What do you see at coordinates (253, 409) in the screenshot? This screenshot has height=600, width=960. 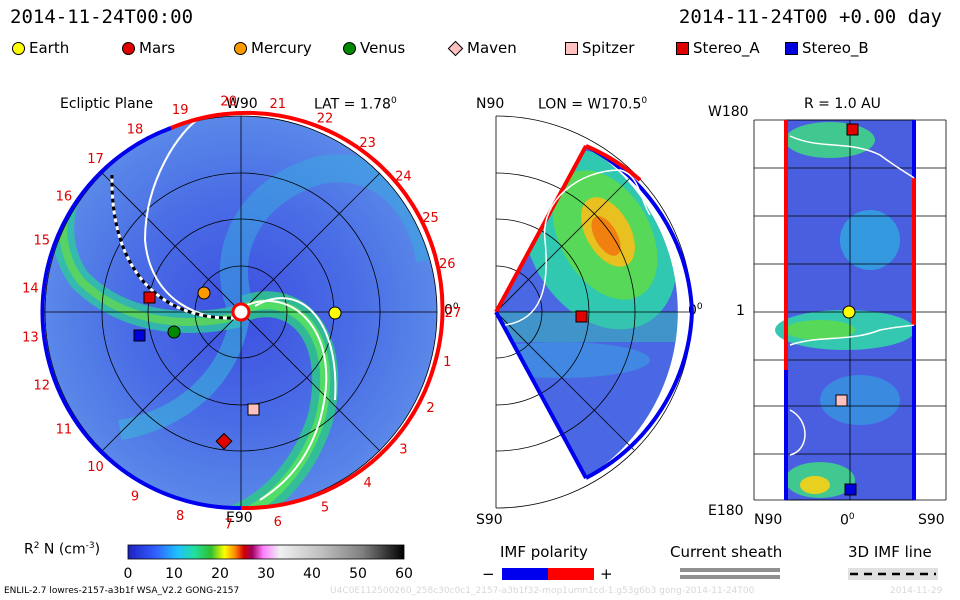 I see `spitzer-marker` at bounding box center [253, 409].